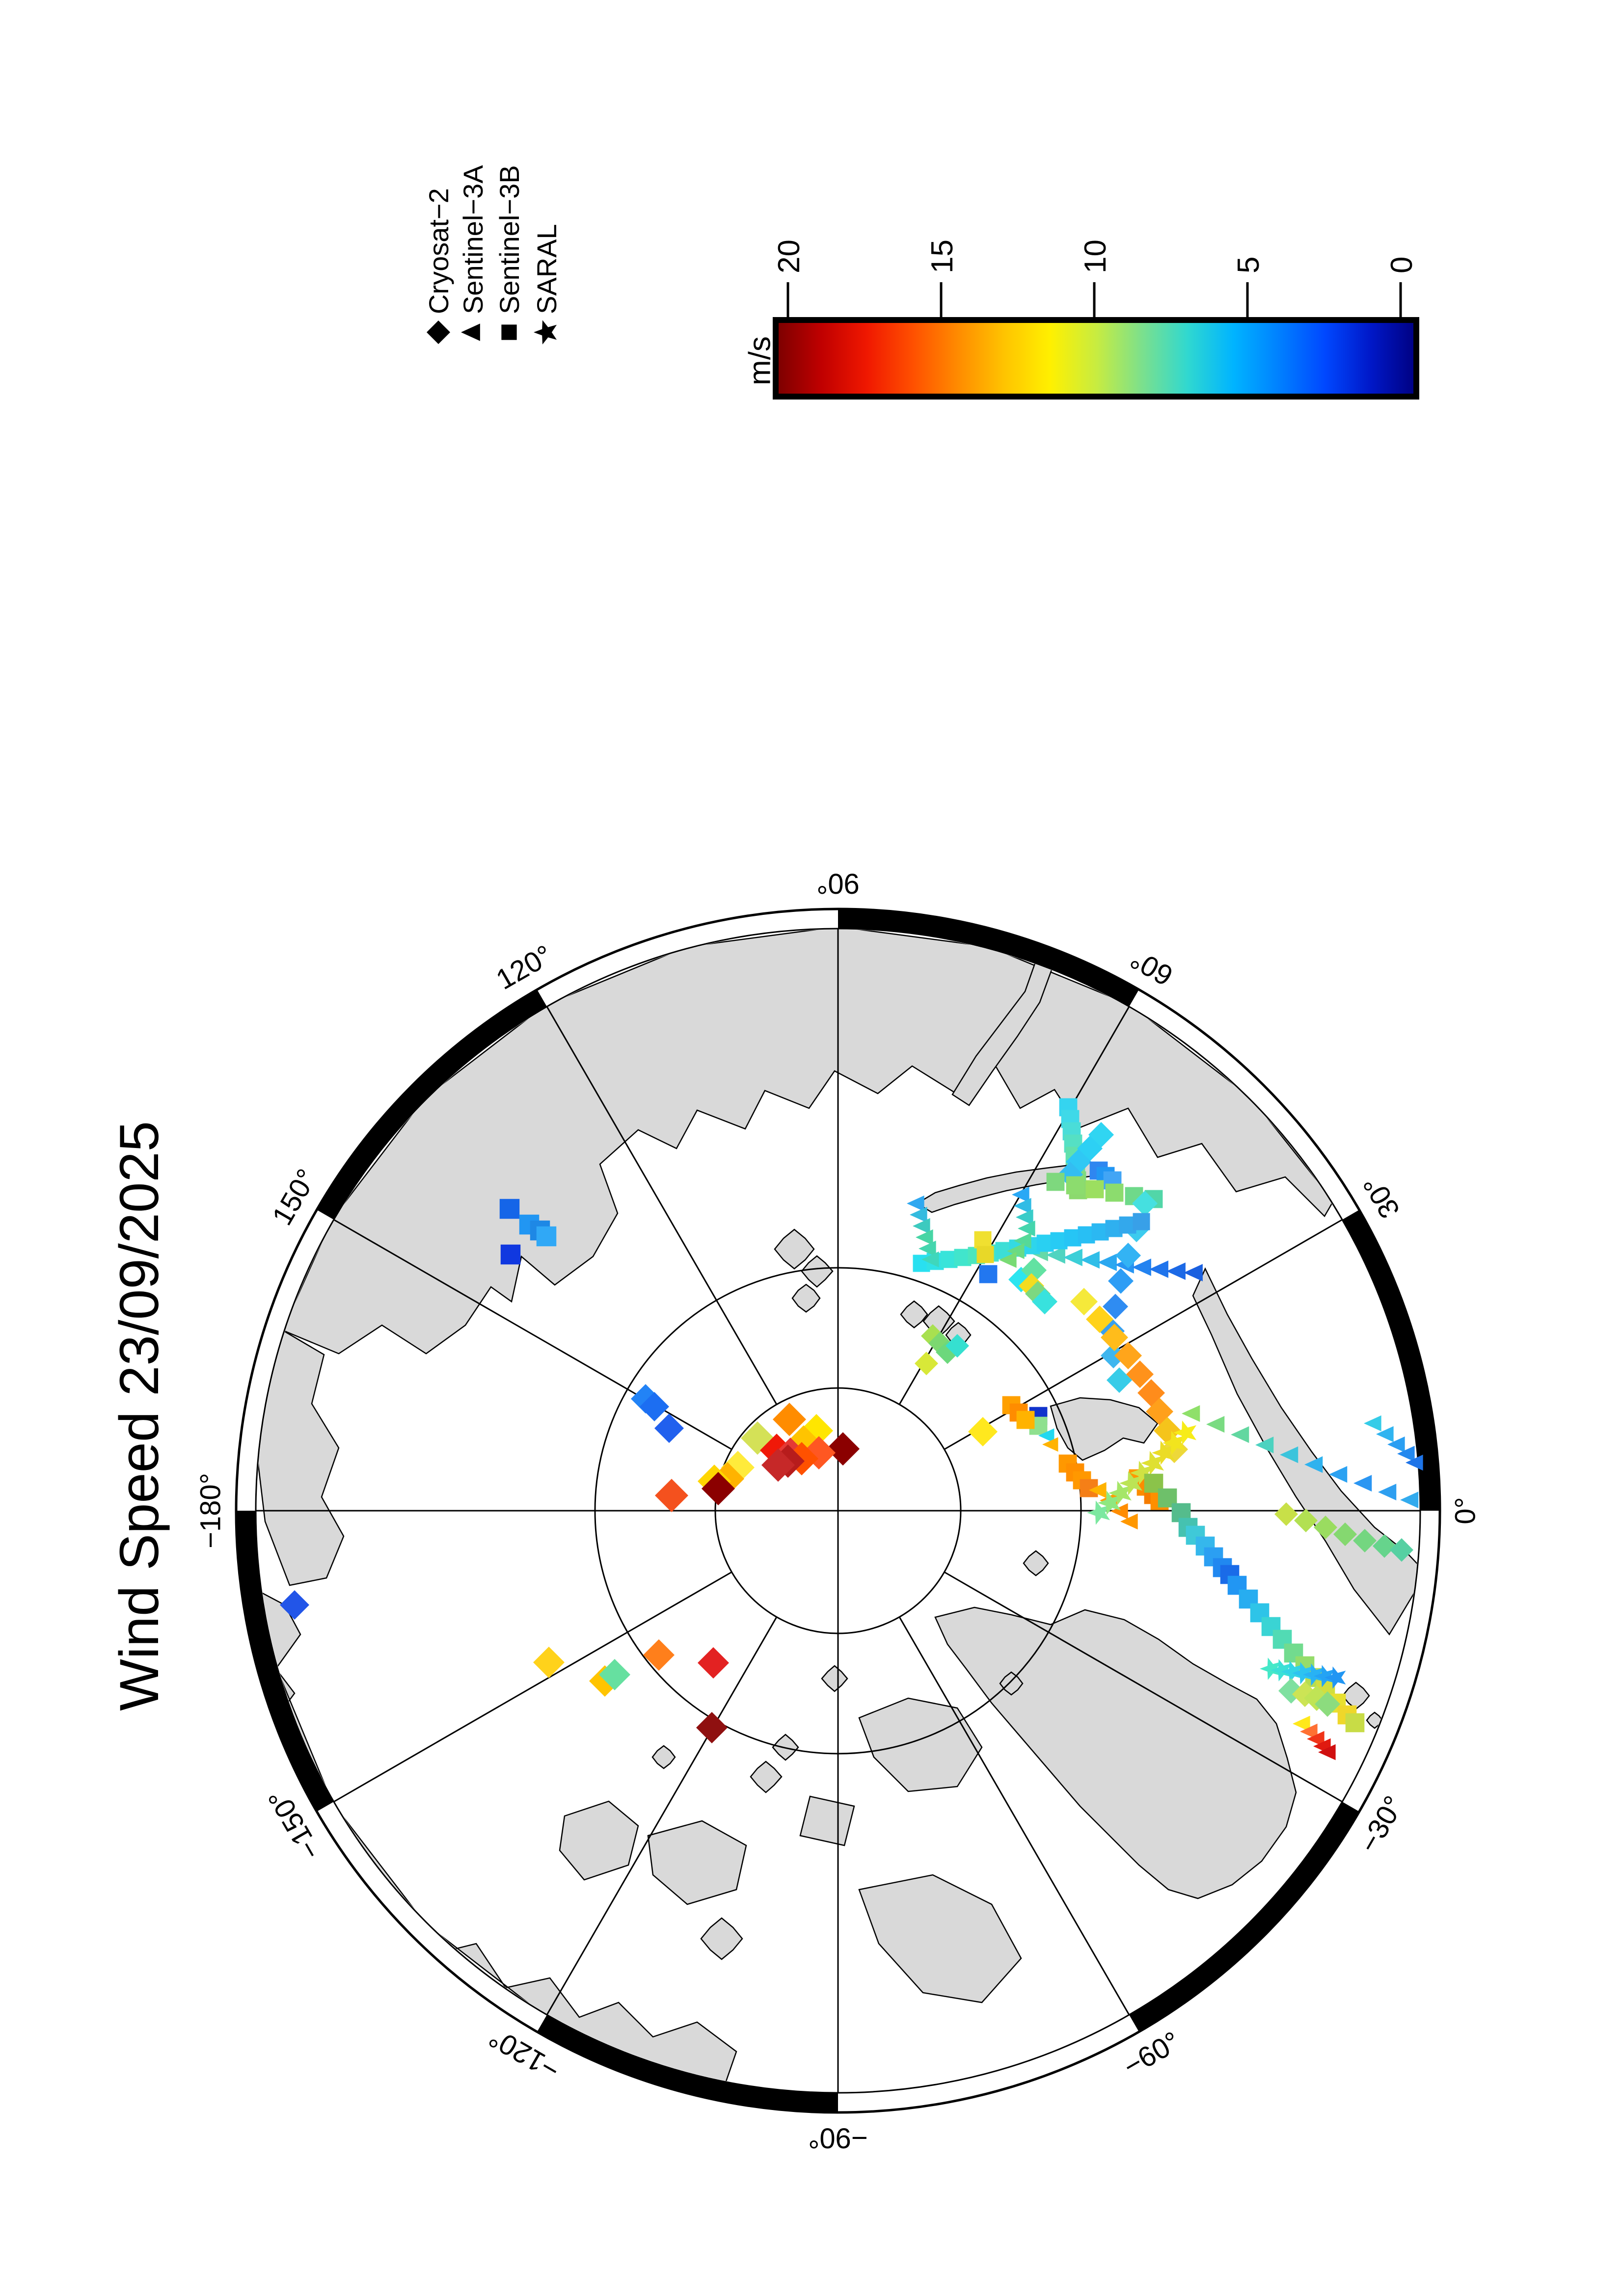  I want to click on colorbar-tick-label: 20, so click(789, 256).